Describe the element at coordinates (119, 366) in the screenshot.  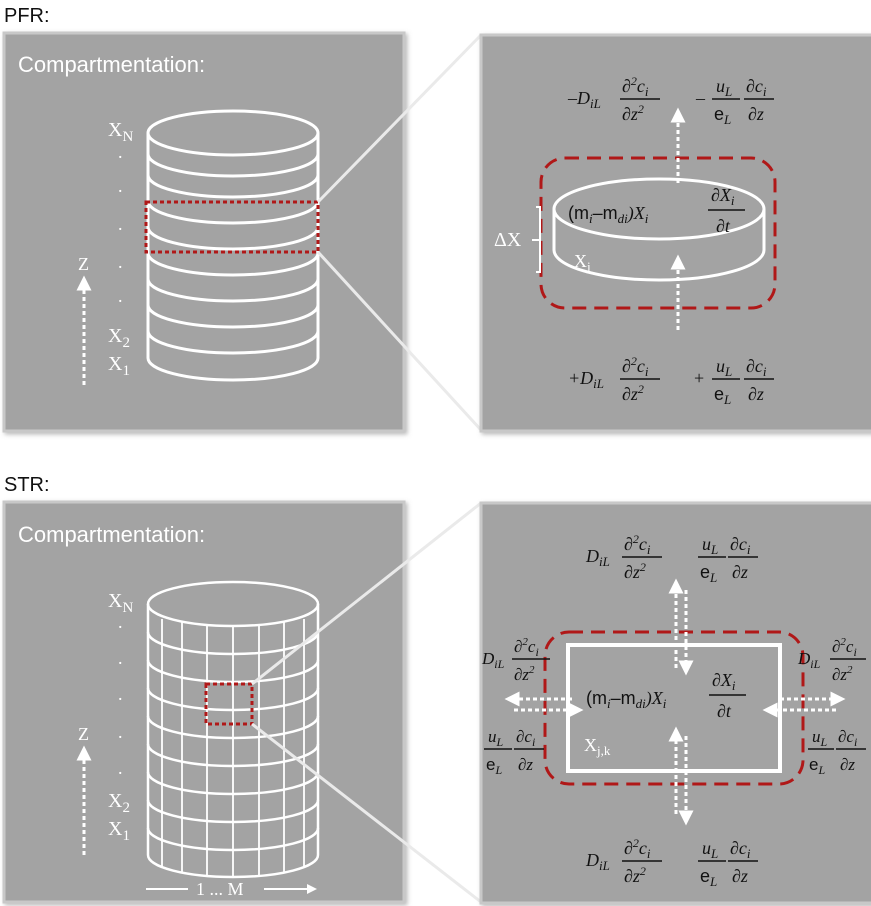
I see `pfr-index-1: X1` at that location.